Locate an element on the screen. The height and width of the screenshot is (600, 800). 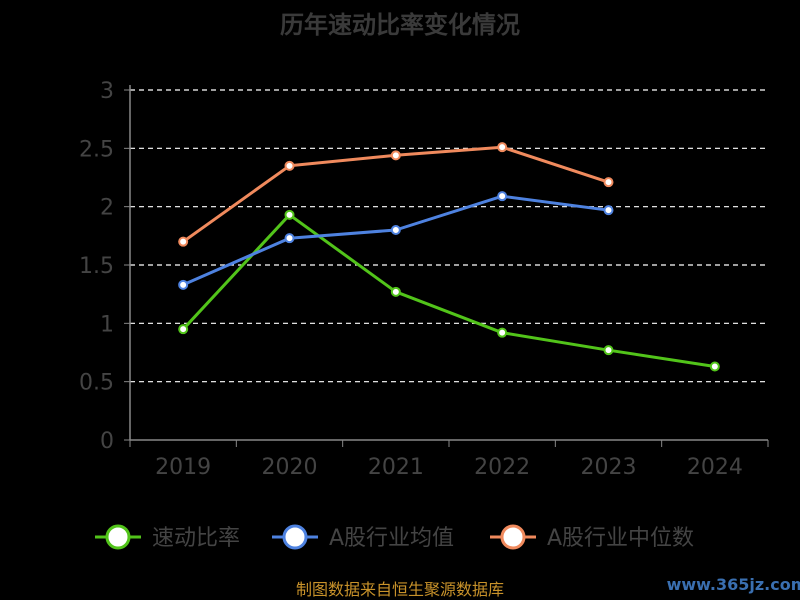
watermark: www.365jz.com is located at coordinates (733, 584).